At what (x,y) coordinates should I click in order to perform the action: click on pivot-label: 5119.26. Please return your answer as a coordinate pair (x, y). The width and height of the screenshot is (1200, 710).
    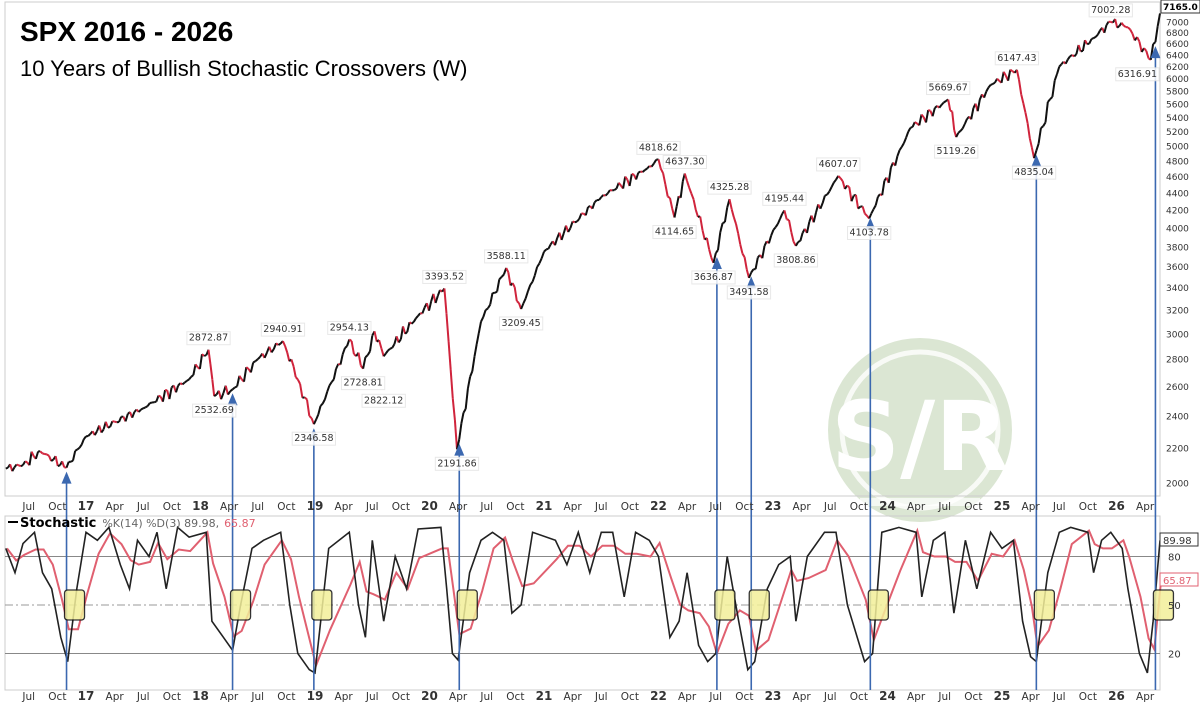
    Looking at the image, I should click on (956, 151).